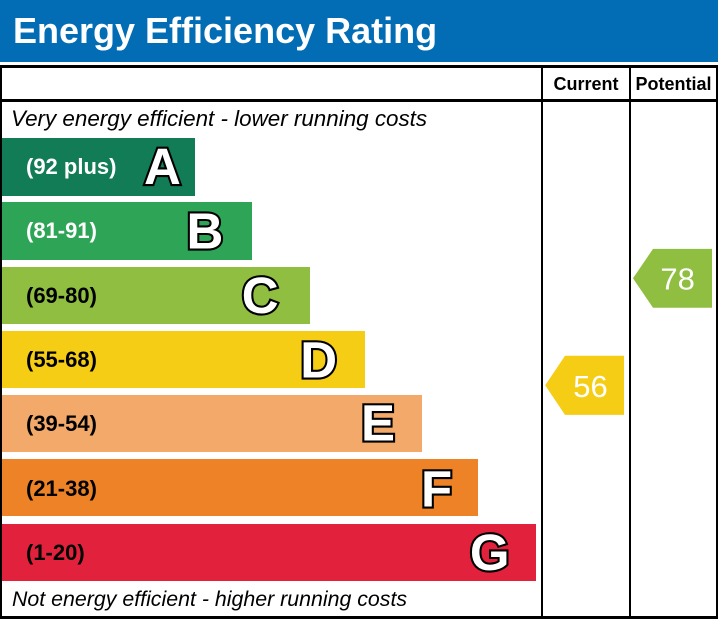 This screenshot has height=619, width=718. Describe the element at coordinates (318, 359) in the screenshot. I see `svg-text: D` at that location.